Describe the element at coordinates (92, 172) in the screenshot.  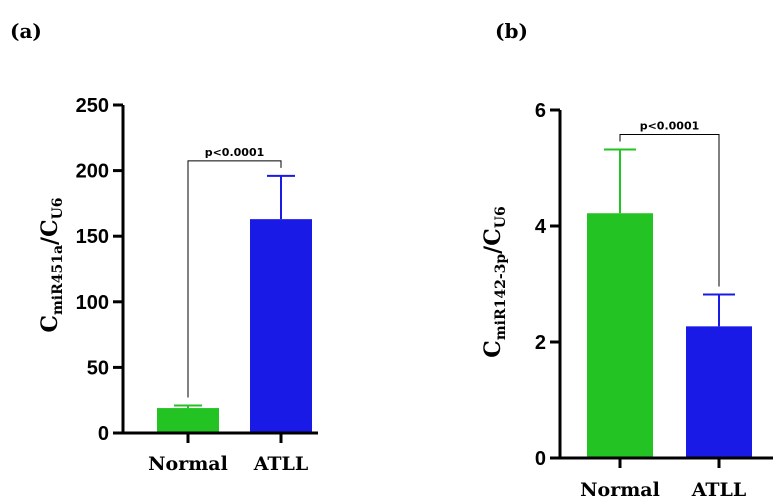
I see `panel-a-ytick-label: 200` at that location.